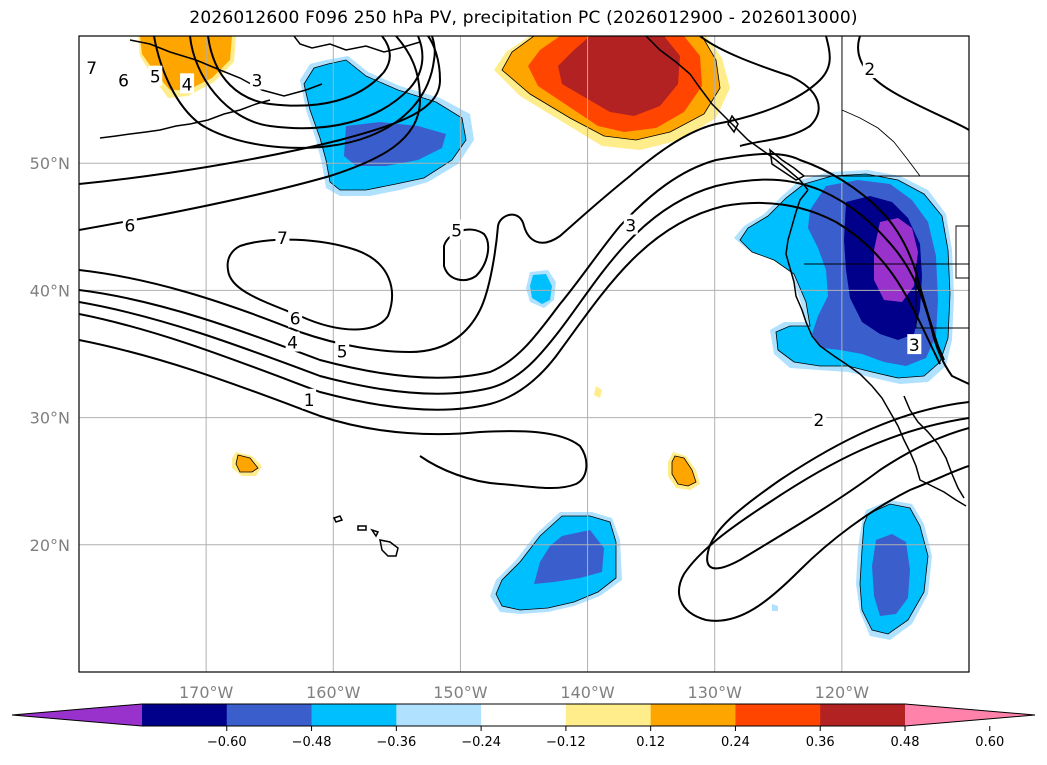  I want to click on colorbar-tick-label: 0.48, so click(905, 742).